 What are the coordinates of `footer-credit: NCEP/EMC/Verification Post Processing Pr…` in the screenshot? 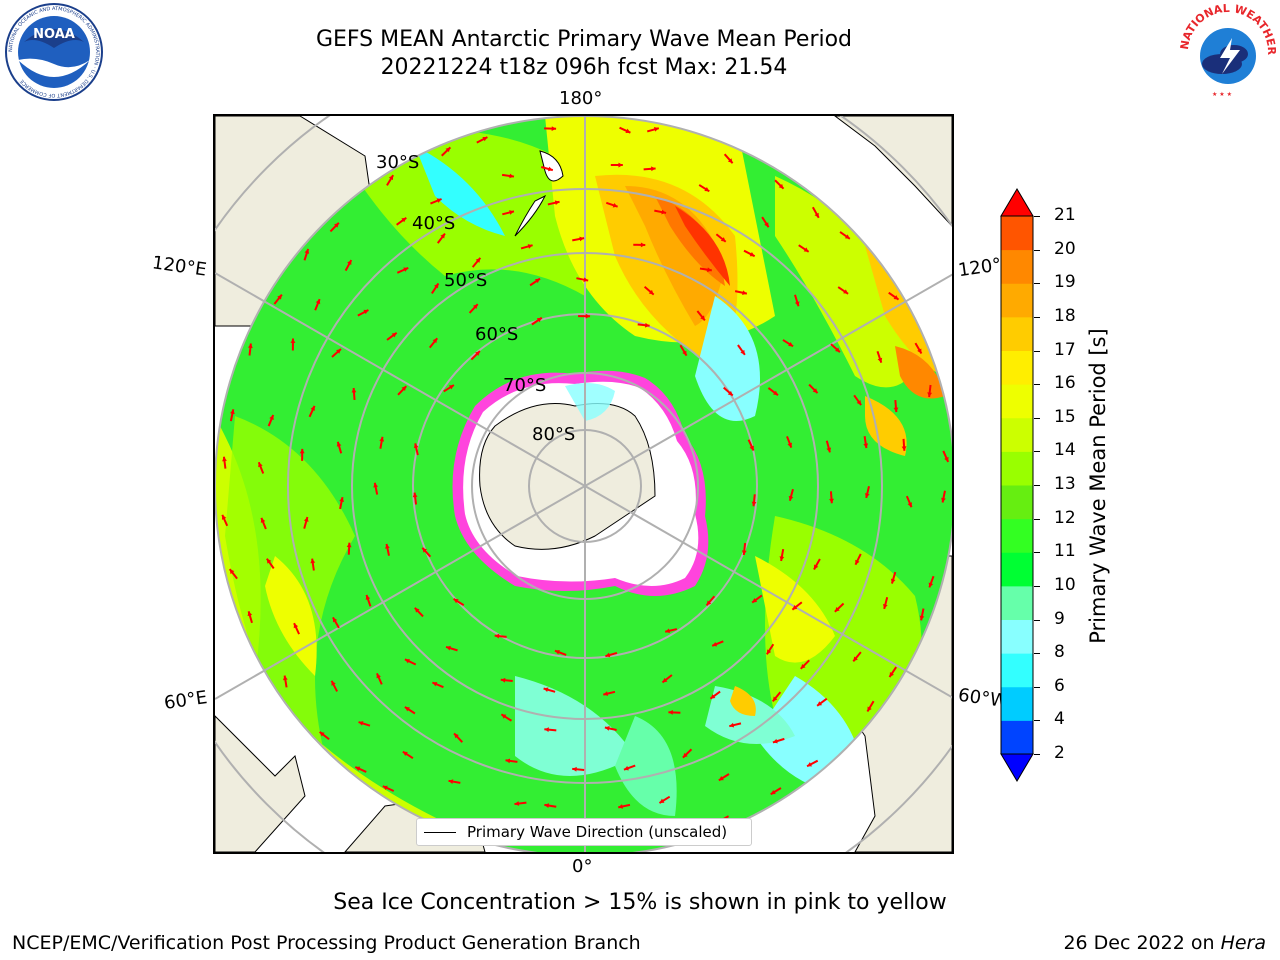 It's located at (326, 943).